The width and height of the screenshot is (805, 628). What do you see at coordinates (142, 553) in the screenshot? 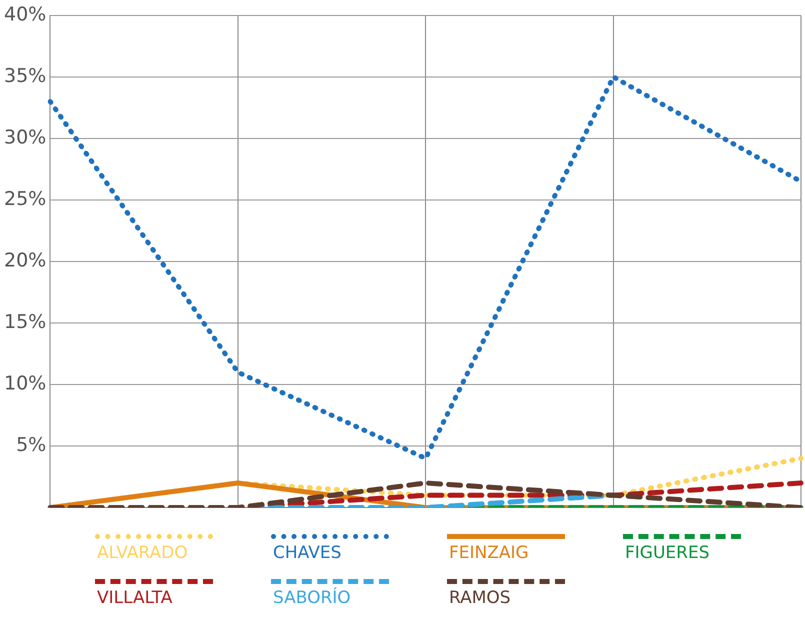
I see `text: ALVARADO` at bounding box center [142, 553].